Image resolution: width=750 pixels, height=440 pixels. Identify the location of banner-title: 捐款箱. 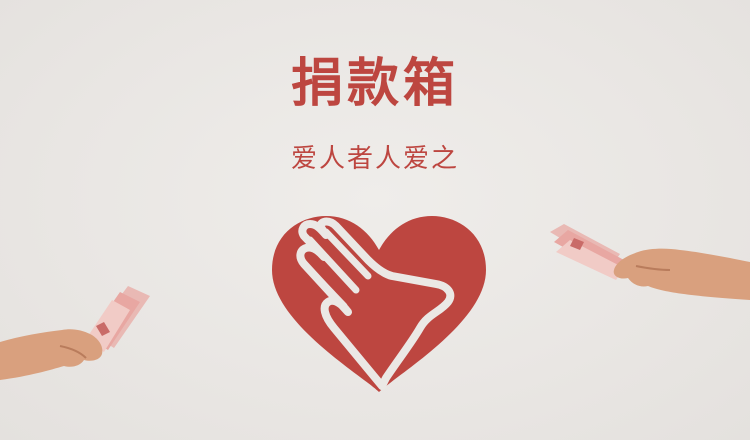
(374, 84).